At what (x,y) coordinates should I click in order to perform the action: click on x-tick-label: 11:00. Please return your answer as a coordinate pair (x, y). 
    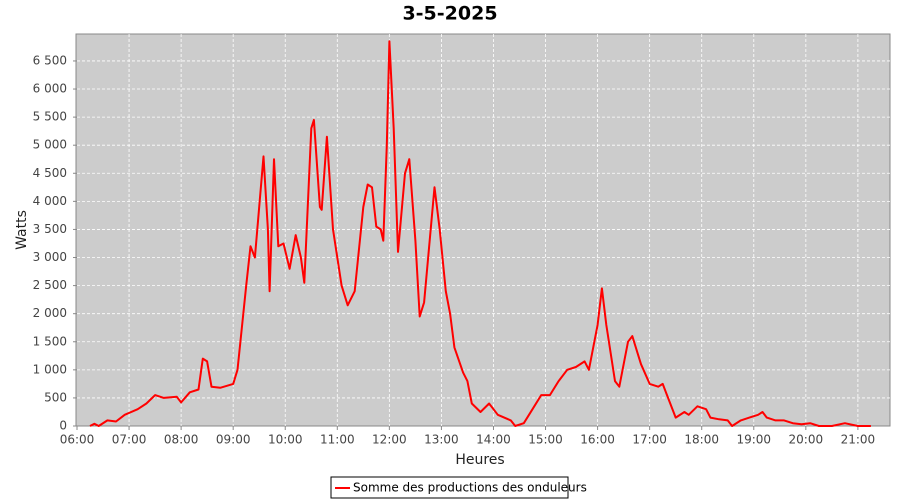
    Looking at the image, I should click on (337, 440).